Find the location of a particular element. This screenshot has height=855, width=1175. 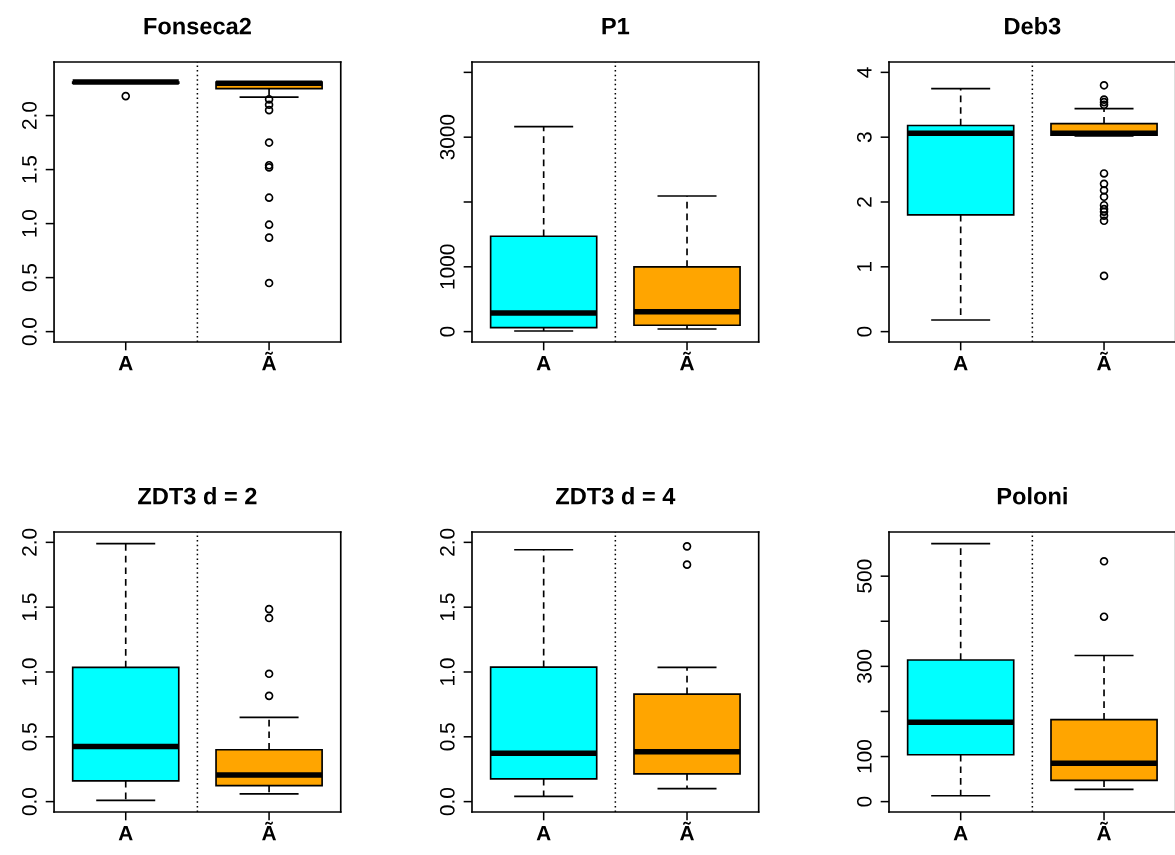

chart-title: Deb3 is located at coordinates (1033, 26).